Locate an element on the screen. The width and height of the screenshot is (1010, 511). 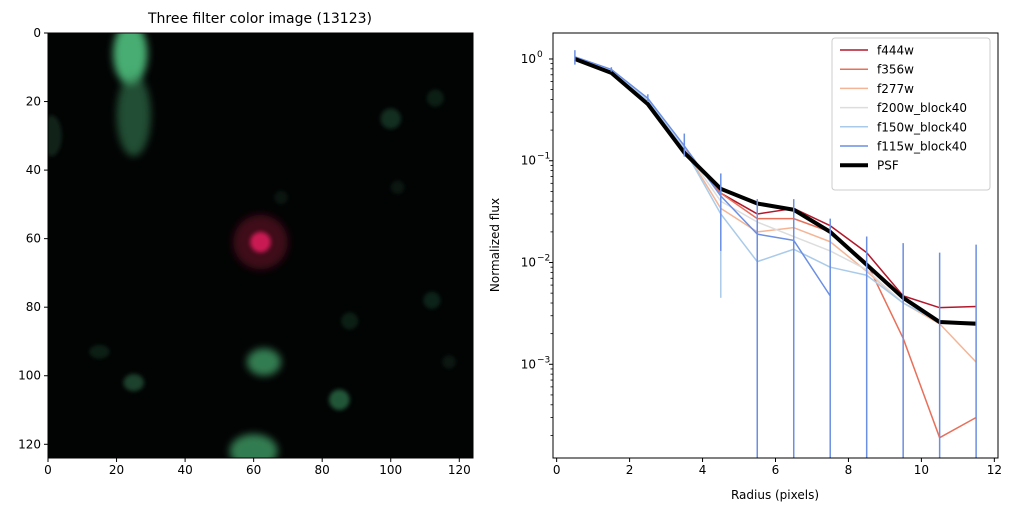
plot-x-tick-label: 6 is located at coordinates (776, 470).